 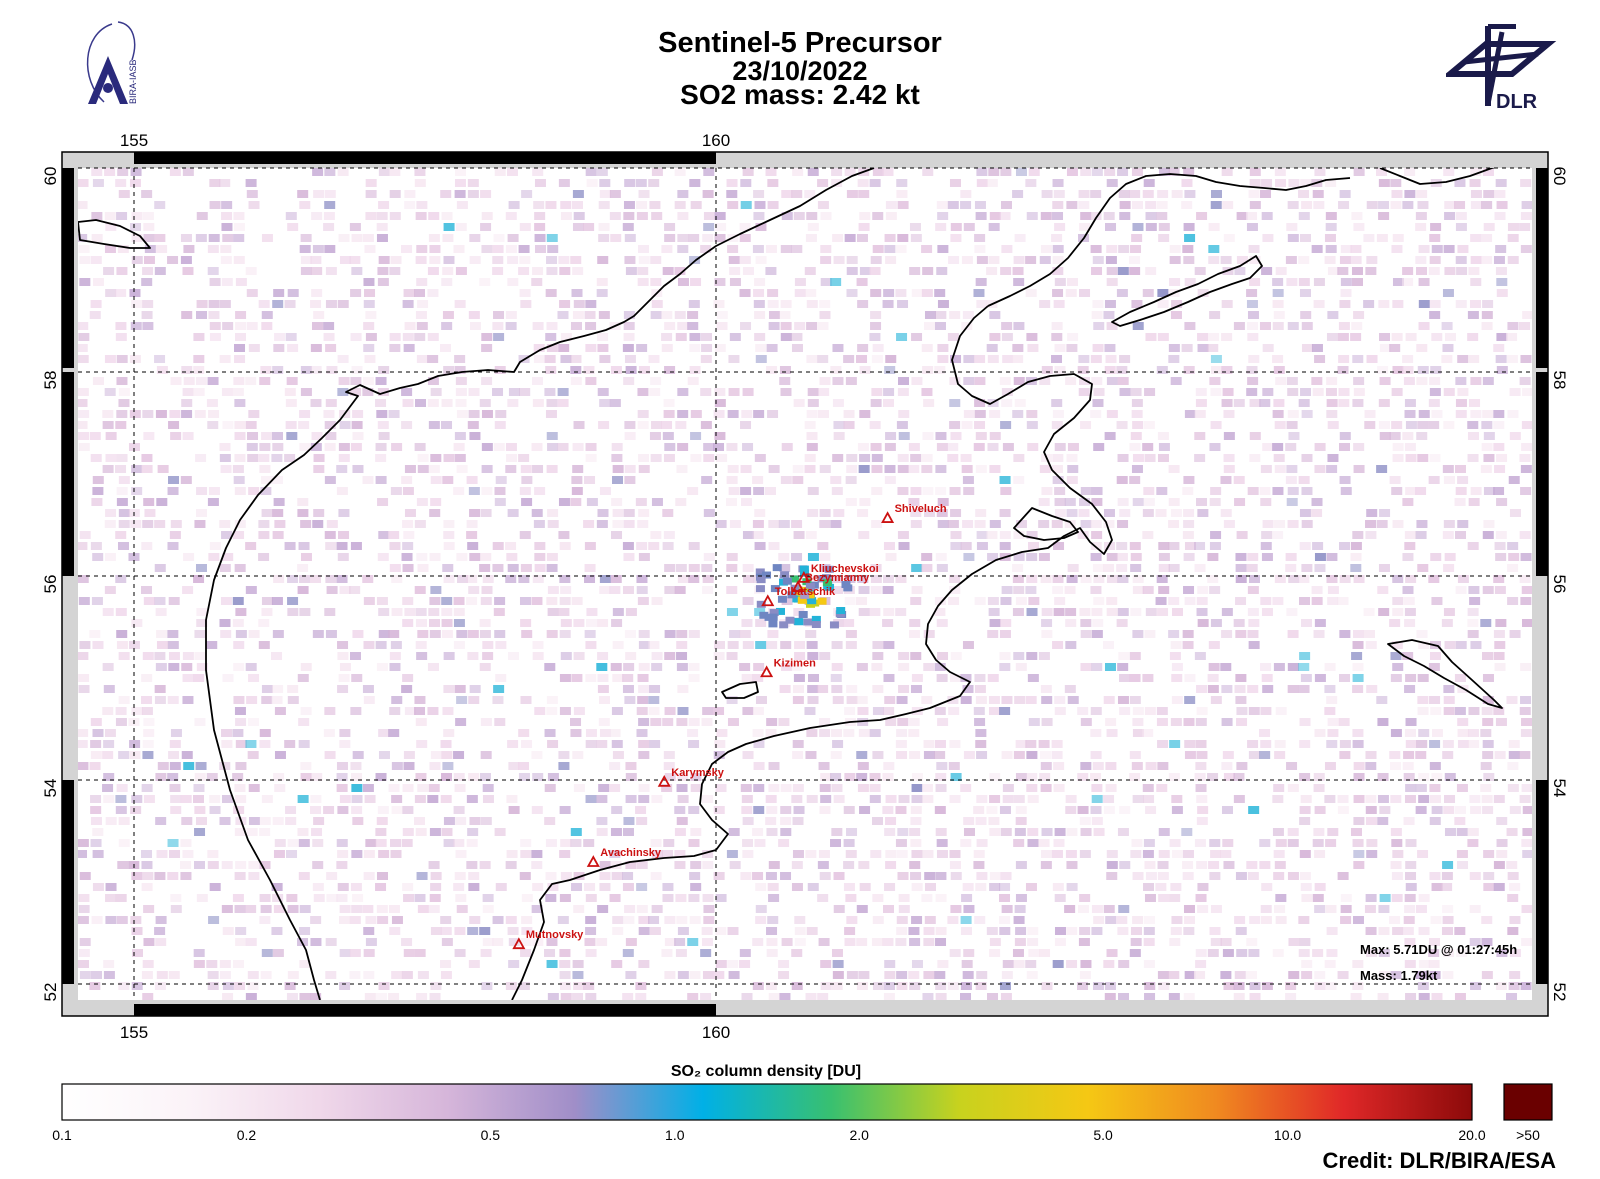 What do you see at coordinates (1399, 975) in the screenshot?
I see `info-mass: Mass: 1.79kt` at bounding box center [1399, 975].